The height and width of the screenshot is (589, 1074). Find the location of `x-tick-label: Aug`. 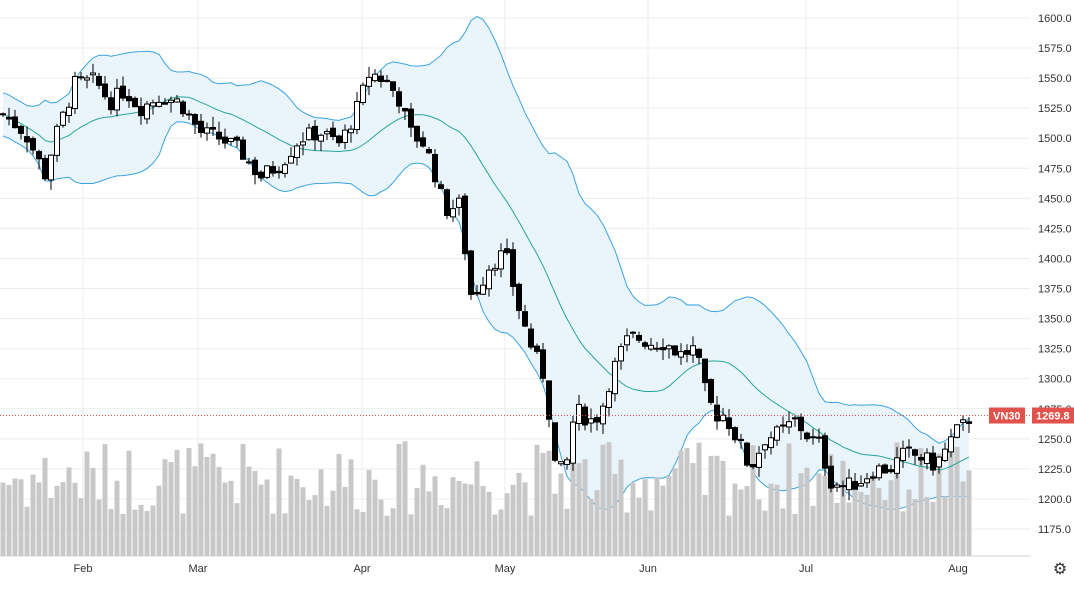

x-tick-label: Aug is located at coordinates (958, 569).